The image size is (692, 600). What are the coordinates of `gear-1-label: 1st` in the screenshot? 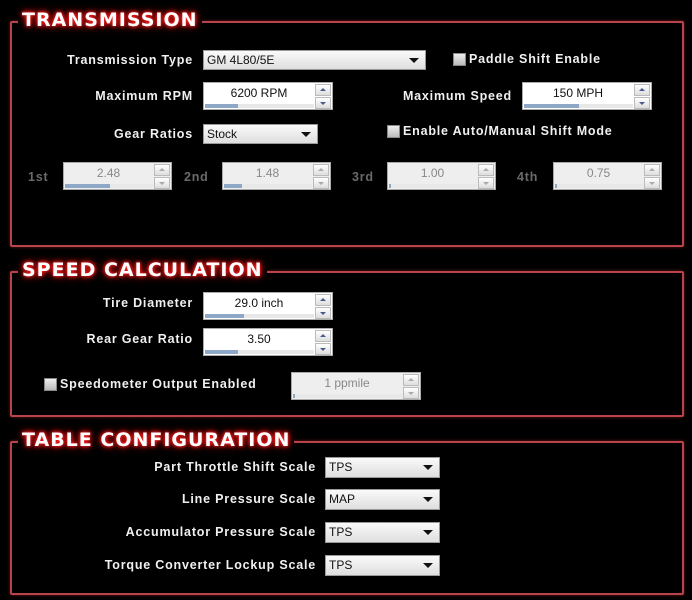 It's located at (38, 177).